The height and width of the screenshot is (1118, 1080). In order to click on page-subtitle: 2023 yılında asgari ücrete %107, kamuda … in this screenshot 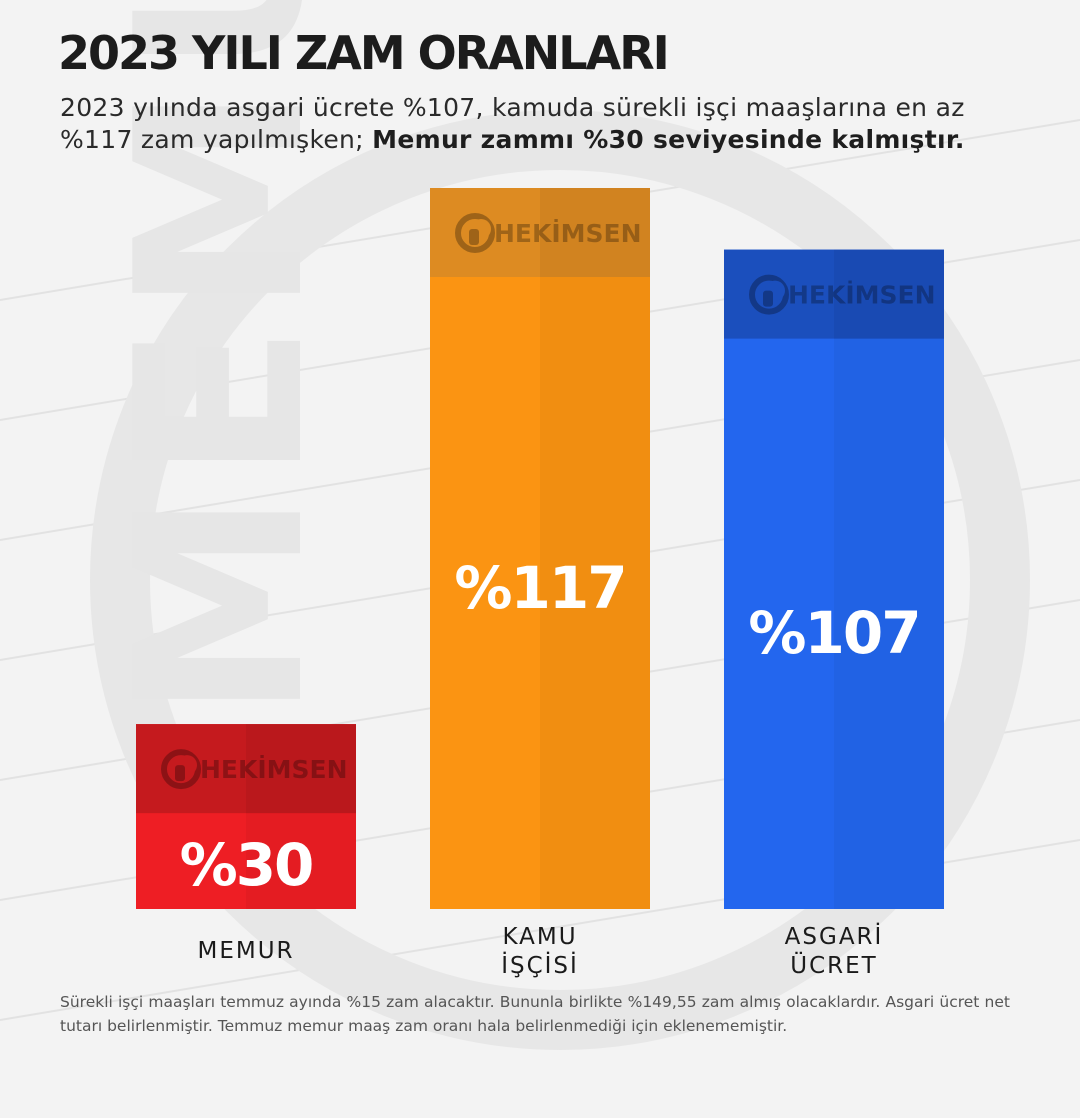, I will do `click(540, 124)`.